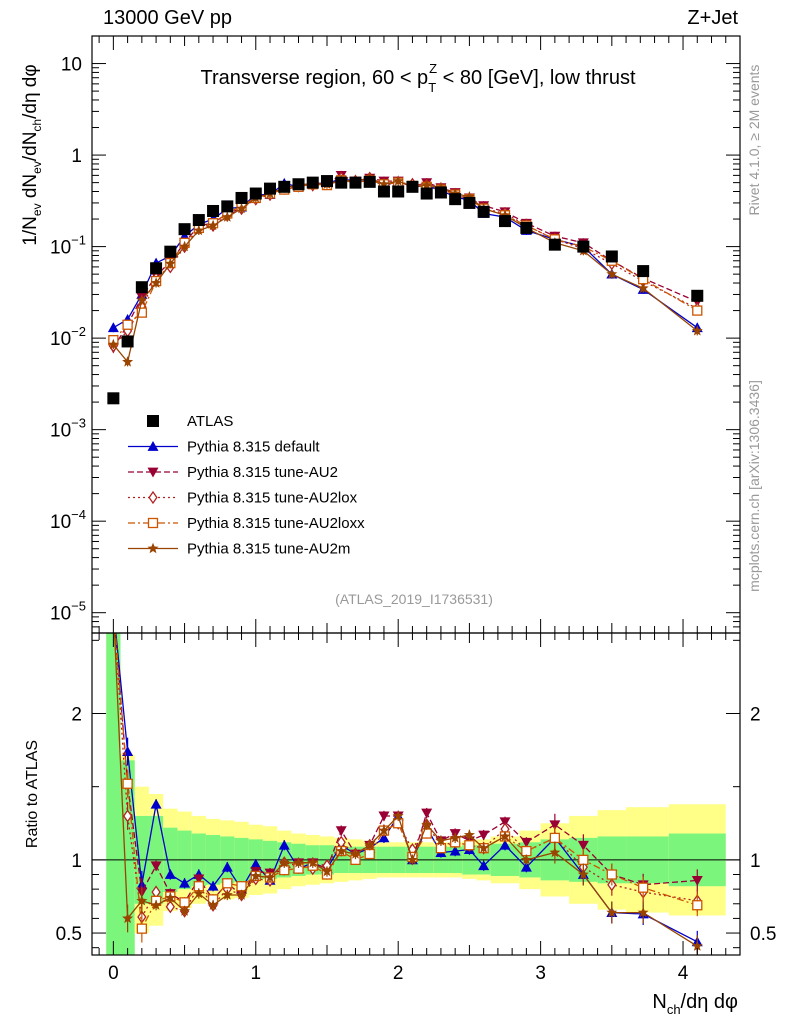  What do you see at coordinates (69, 934) in the screenshot?
I see `y-tick-label-ratio: 0.5` at bounding box center [69, 934].